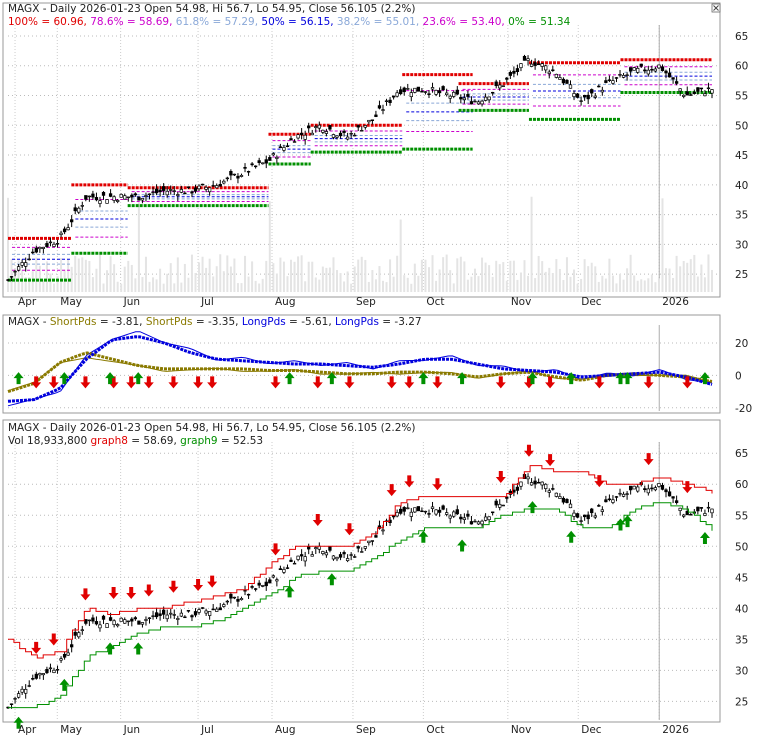  What do you see at coordinates (49, 441) in the screenshot?
I see `legend-part: Vol 18,933,800` at bounding box center [49, 441].